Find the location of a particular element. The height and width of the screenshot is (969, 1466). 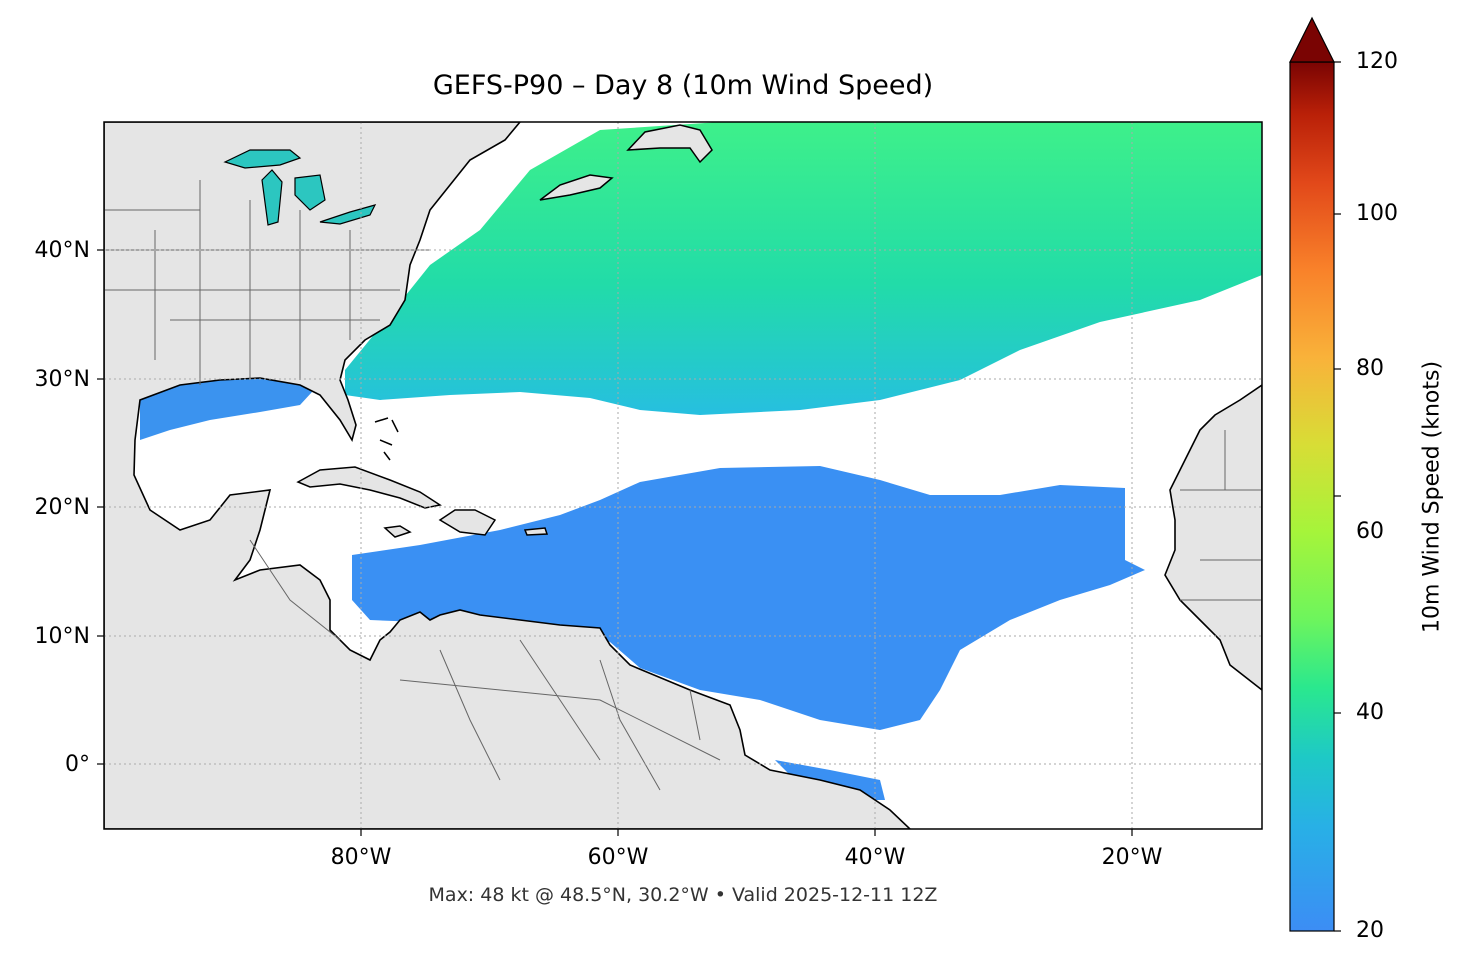

colorbar is located at coordinates (1315, 474).